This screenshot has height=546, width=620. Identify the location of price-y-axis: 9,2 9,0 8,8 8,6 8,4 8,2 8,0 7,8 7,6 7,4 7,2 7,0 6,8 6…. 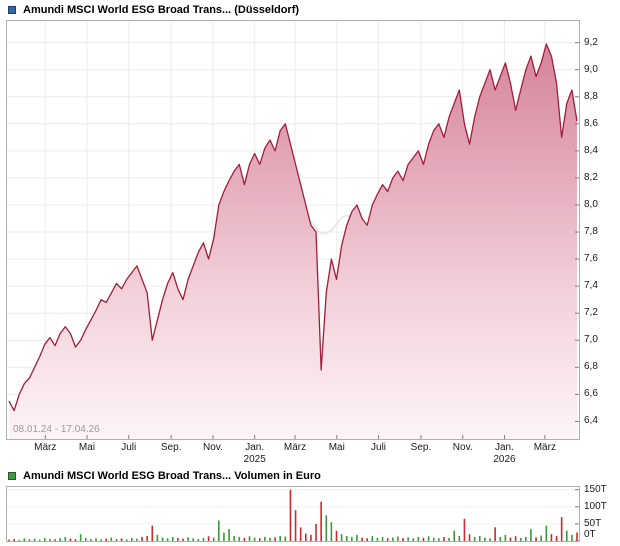
(602, 231).